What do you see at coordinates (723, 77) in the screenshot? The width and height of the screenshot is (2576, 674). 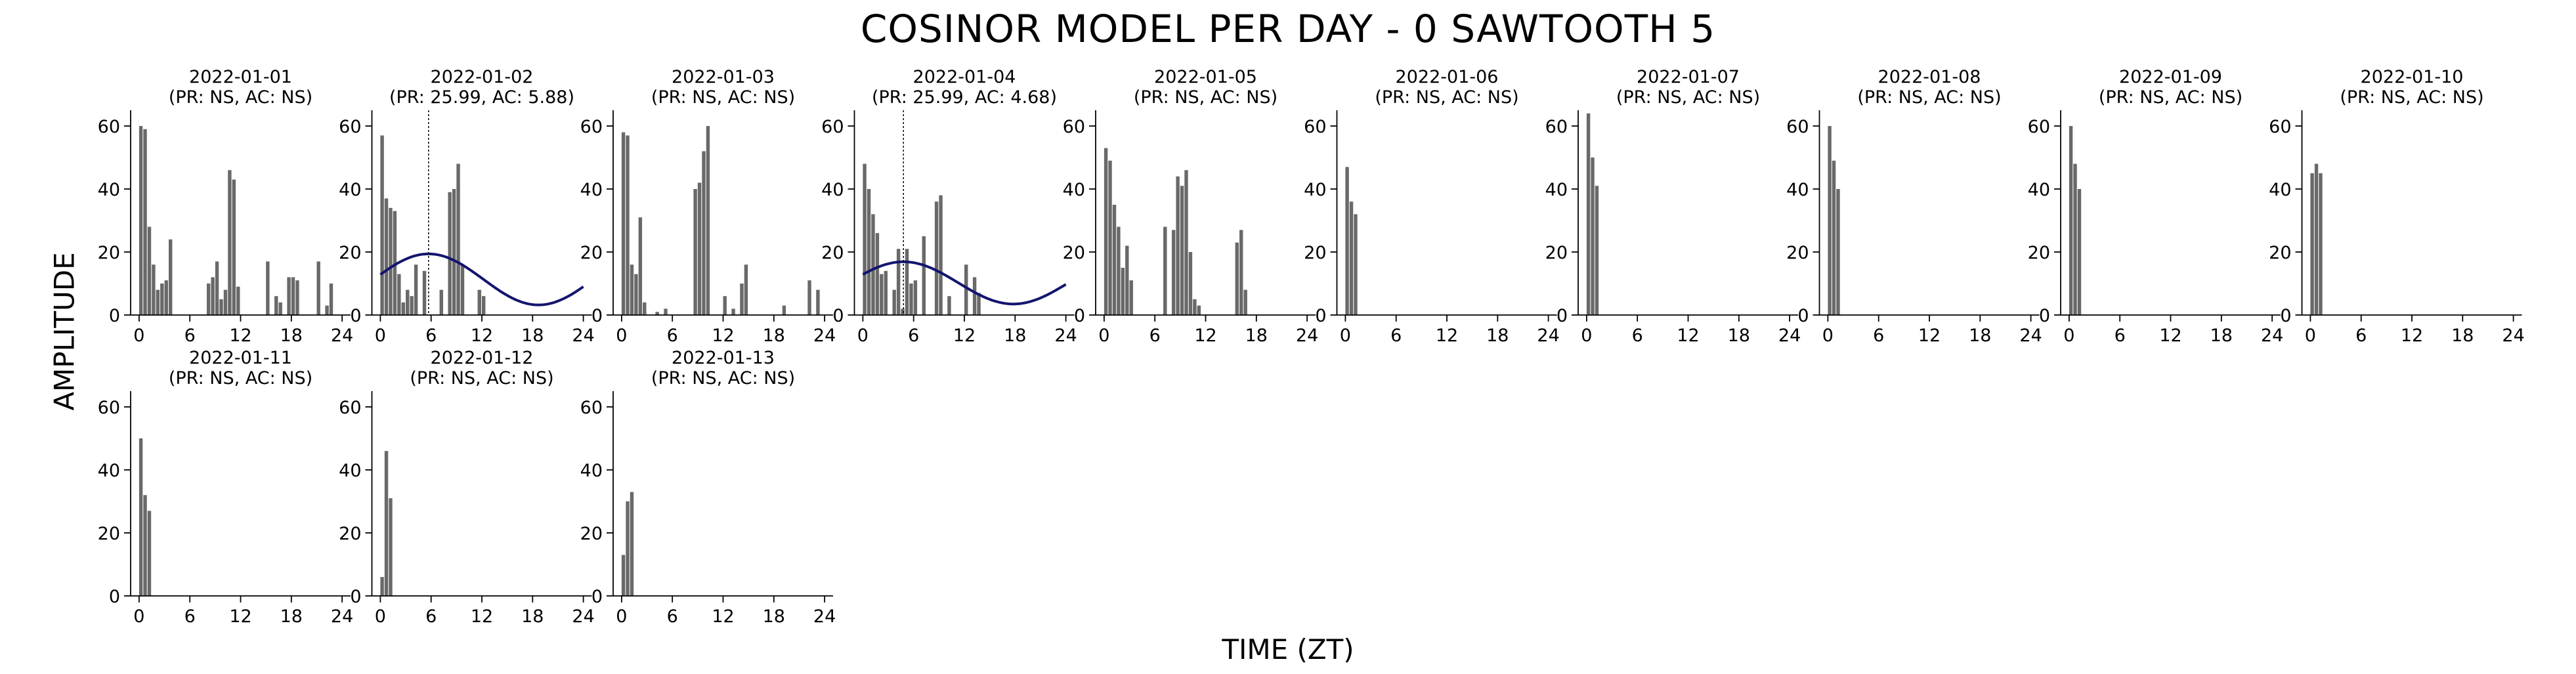 I see `panel-date: 2022-01-03` at bounding box center [723, 77].